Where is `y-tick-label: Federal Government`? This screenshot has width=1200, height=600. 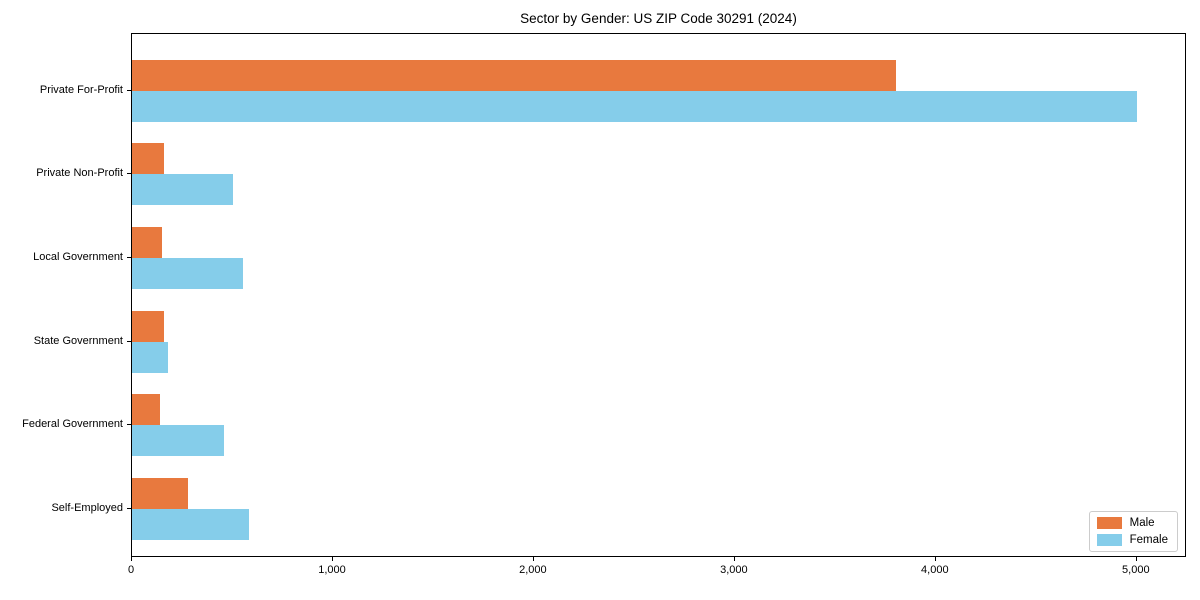 y-tick-label: Federal Government is located at coordinates (72, 424).